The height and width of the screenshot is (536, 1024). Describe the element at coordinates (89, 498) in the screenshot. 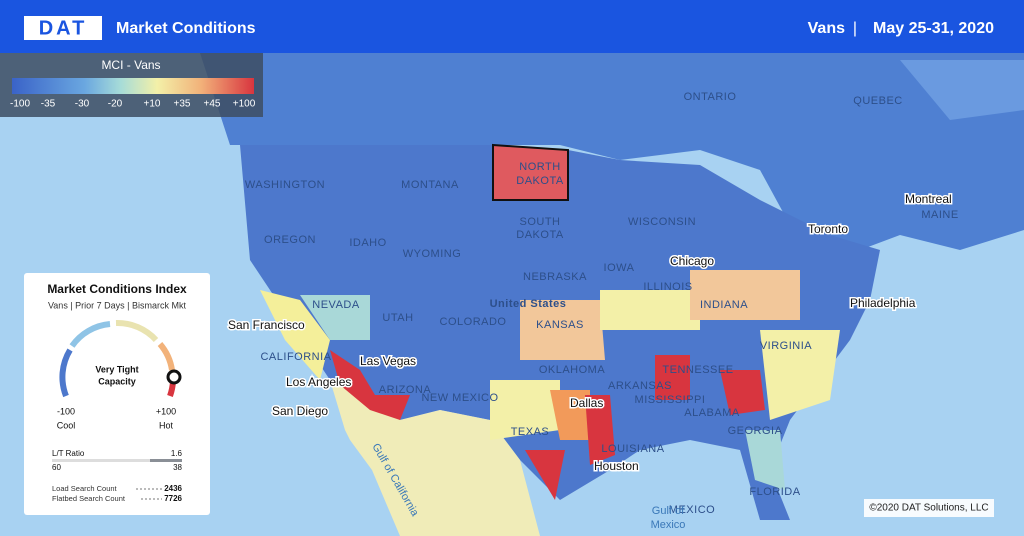

I see `flatbed-search-label: Flatbed Search Count` at that location.